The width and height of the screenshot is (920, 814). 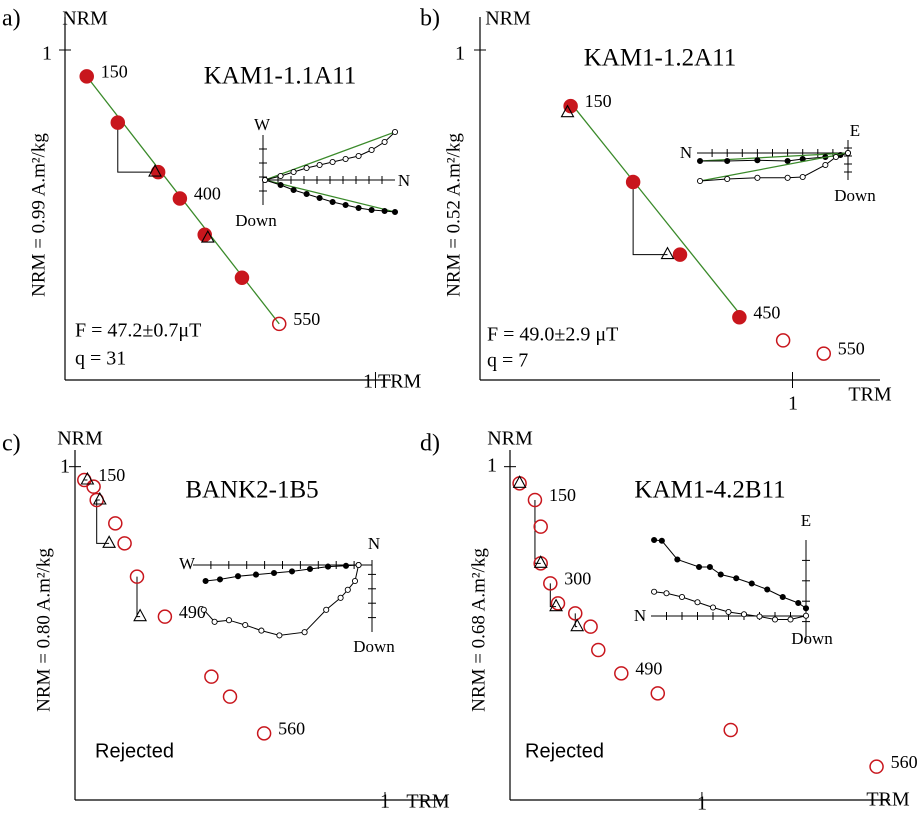 I want to click on y-axis-label: NRM = 0.68 A.m²/kg, so click(x=478, y=630).